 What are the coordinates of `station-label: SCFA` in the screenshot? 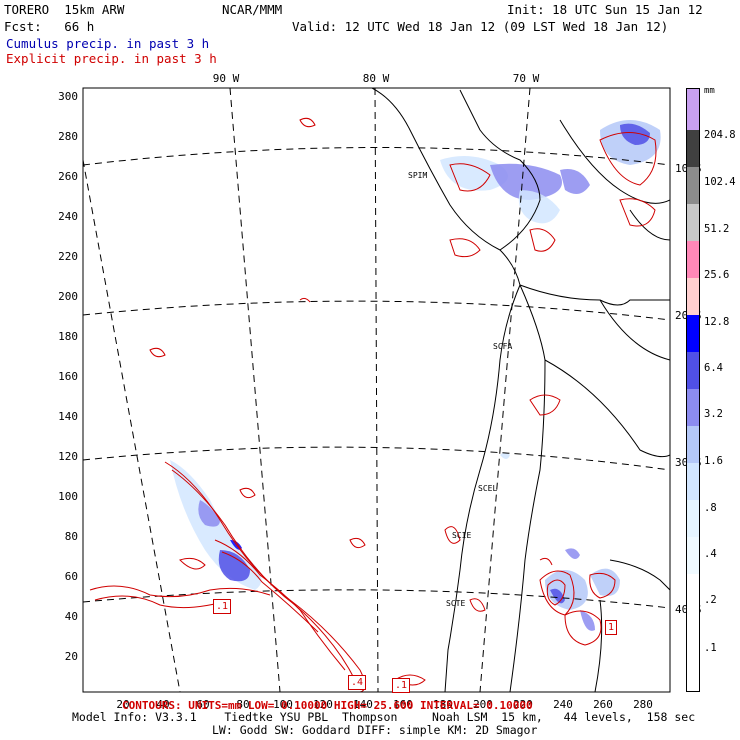 It's located at (503, 346).